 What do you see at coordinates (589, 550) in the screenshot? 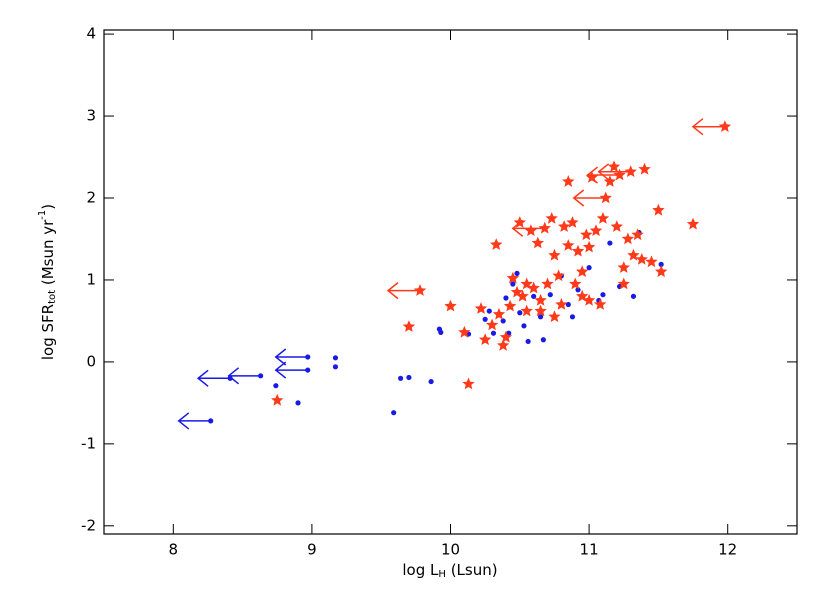
I see `x-tick-label: 11` at bounding box center [589, 550].